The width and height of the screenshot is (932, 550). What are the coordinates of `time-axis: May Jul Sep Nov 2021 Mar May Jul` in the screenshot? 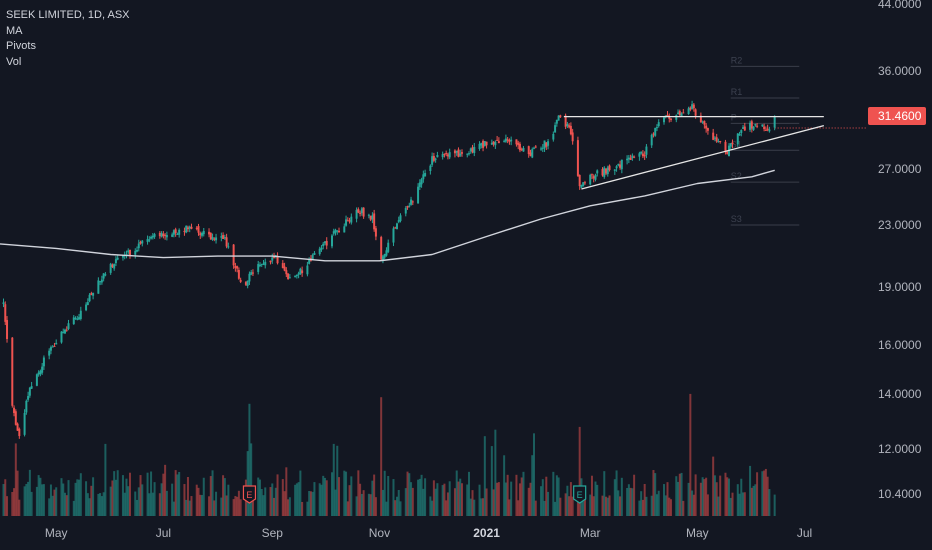 It's located at (428, 533).